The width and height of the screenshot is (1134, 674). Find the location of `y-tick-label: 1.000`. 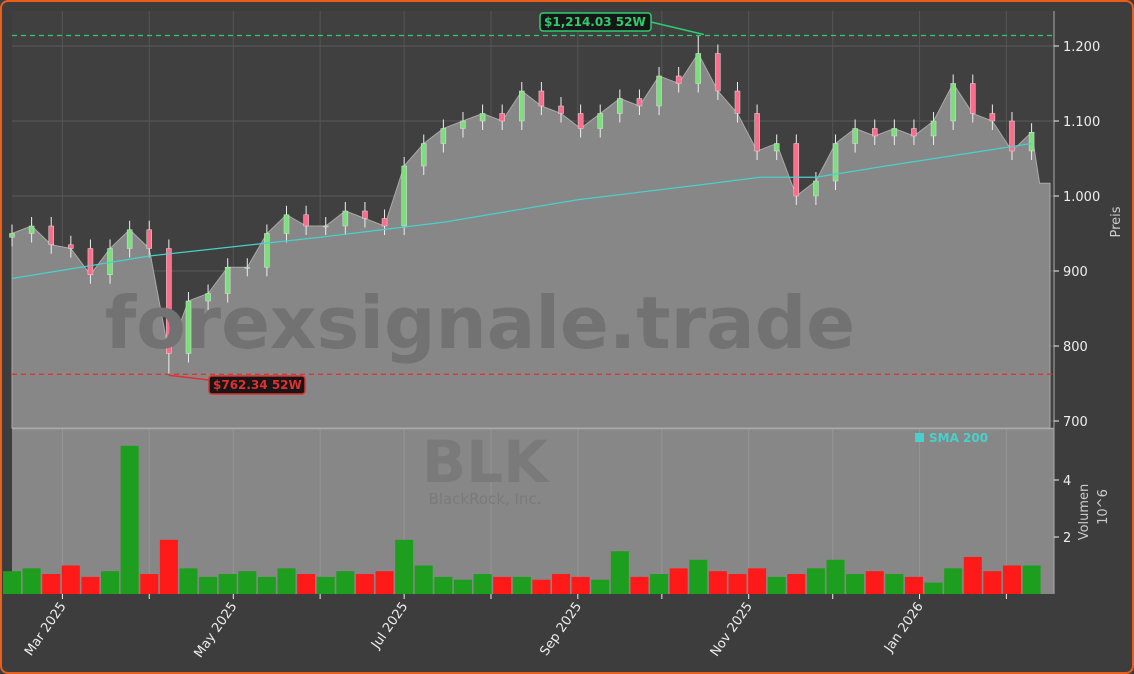

y-tick-label: 1.000 is located at coordinates (1081, 197).